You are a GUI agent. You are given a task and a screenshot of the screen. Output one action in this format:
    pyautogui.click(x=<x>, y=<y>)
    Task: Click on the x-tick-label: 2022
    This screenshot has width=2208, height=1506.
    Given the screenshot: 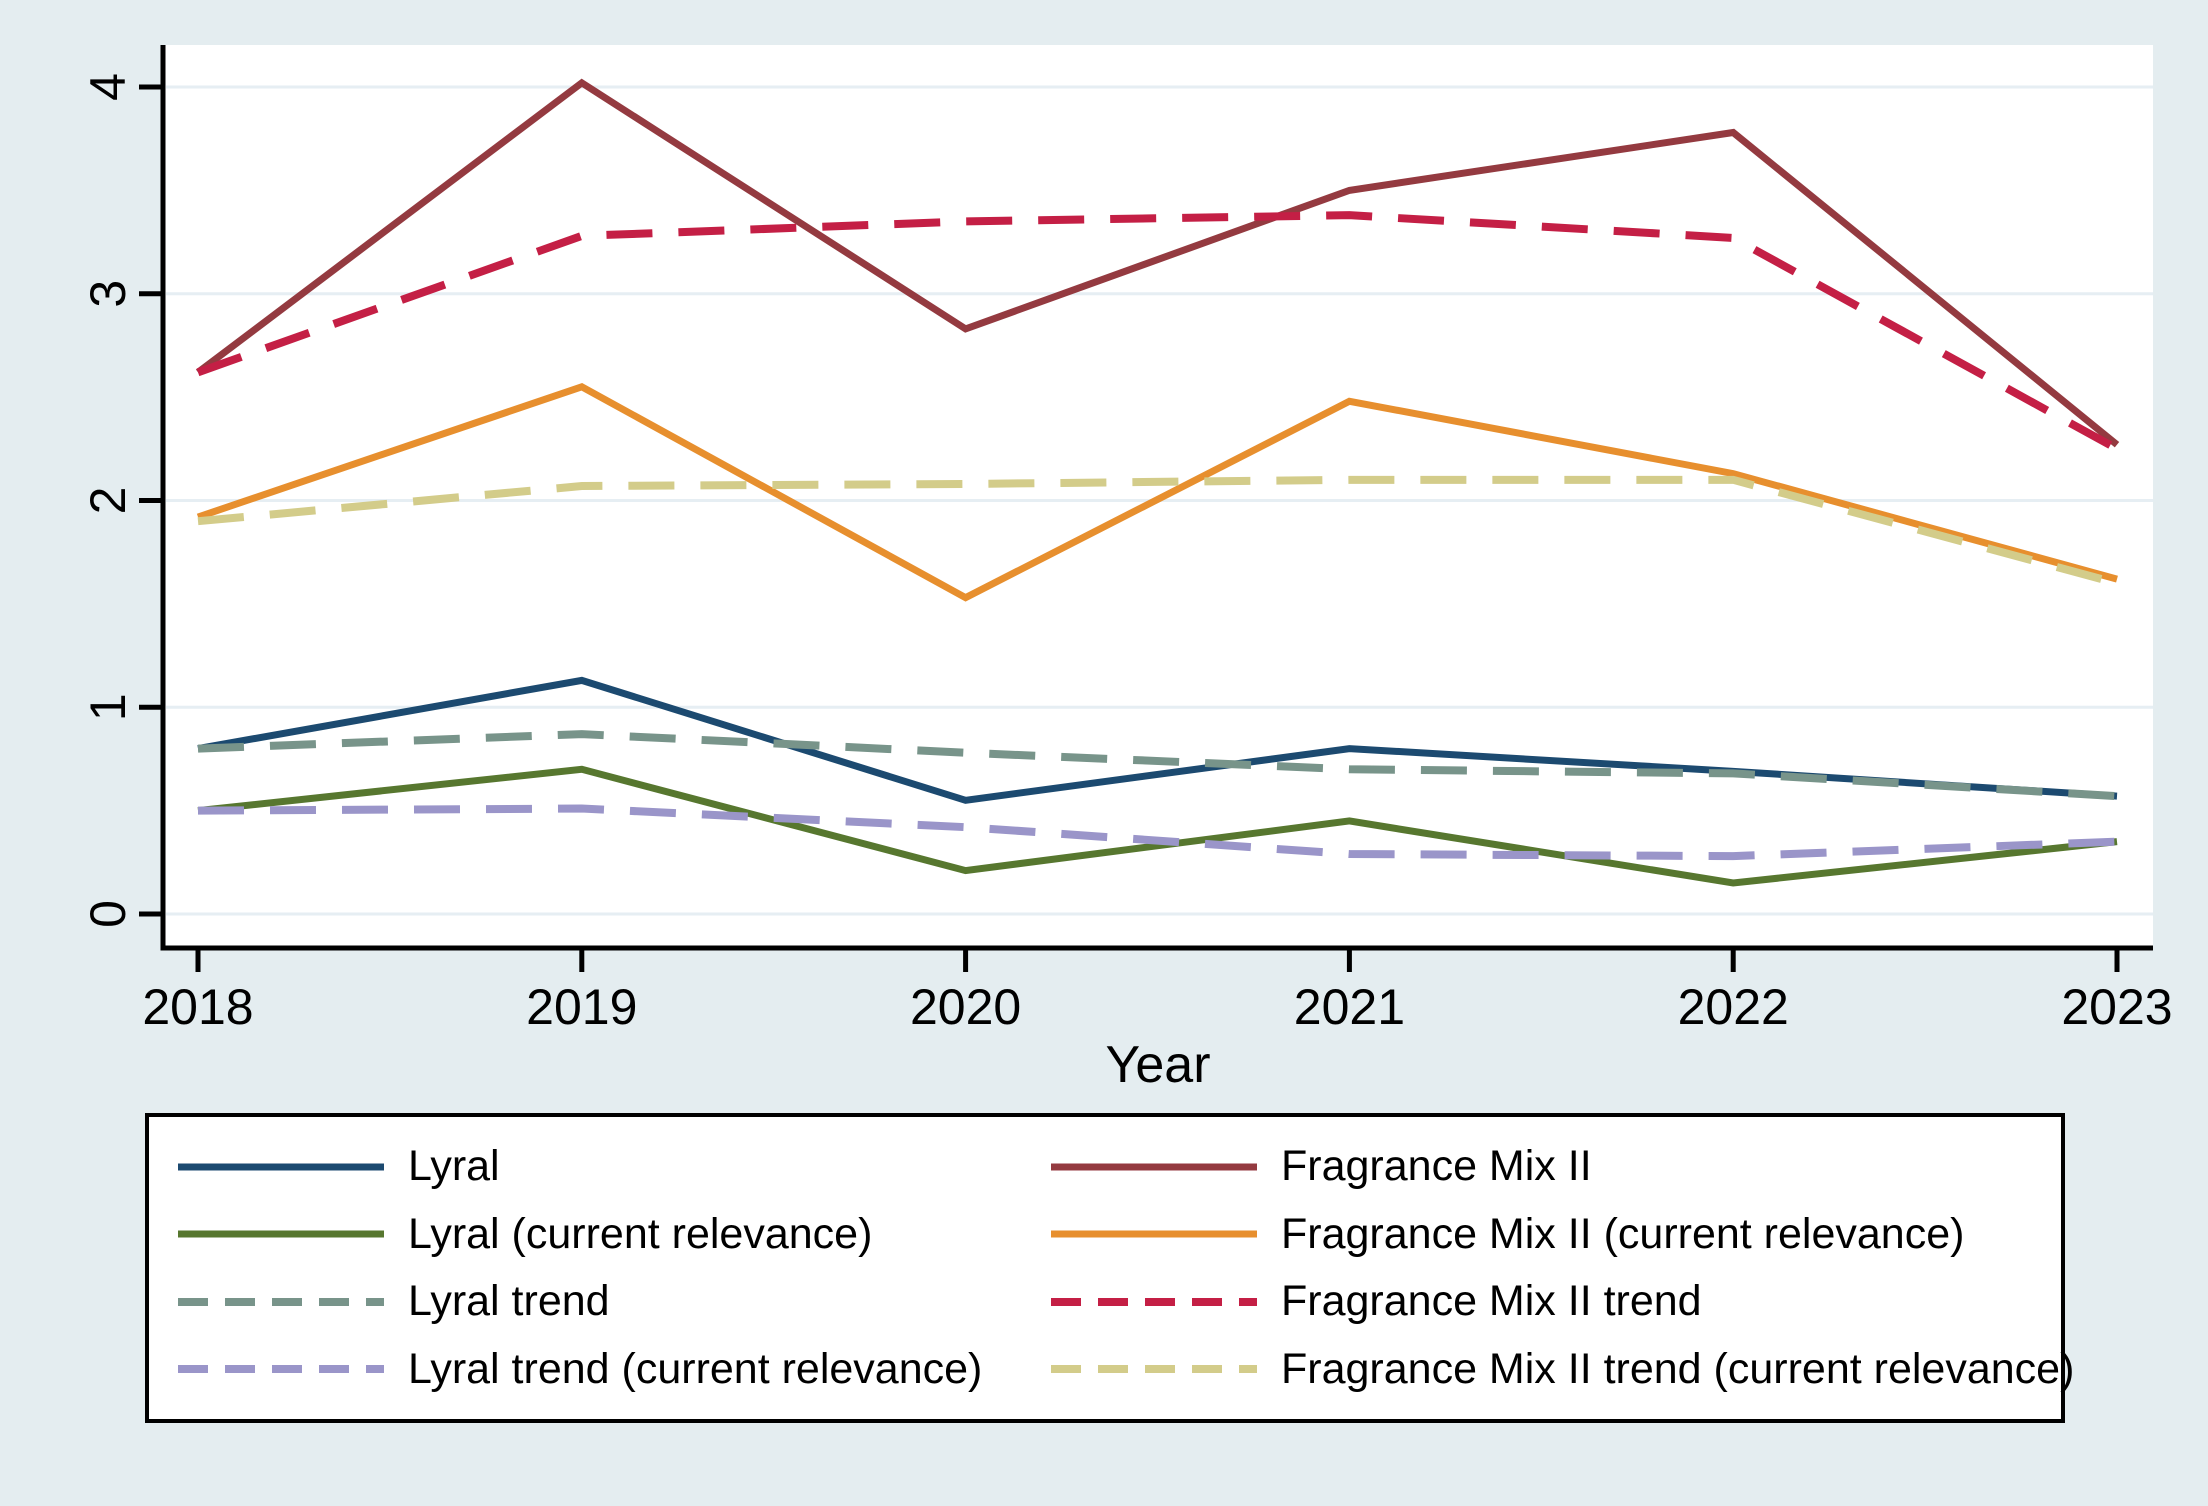 What is the action you would take?
    pyautogui.click(x=1733, y=1007)
    